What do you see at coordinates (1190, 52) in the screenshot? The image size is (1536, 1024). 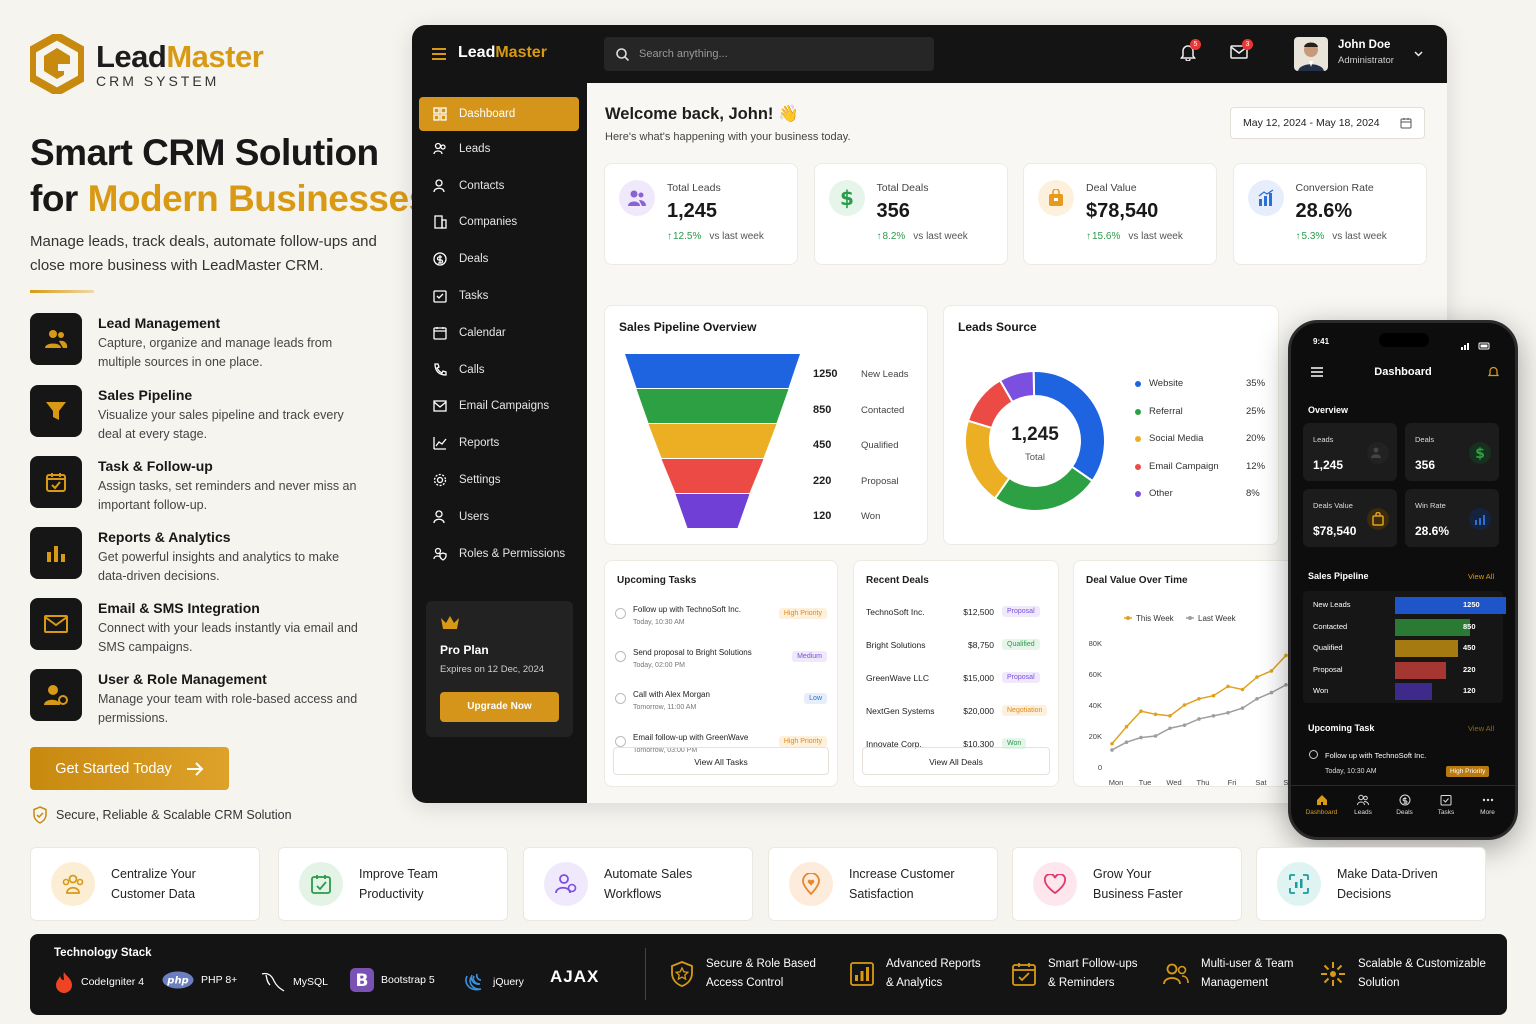 I see `notifications-button: 5` at bounding box center [1190, 52].